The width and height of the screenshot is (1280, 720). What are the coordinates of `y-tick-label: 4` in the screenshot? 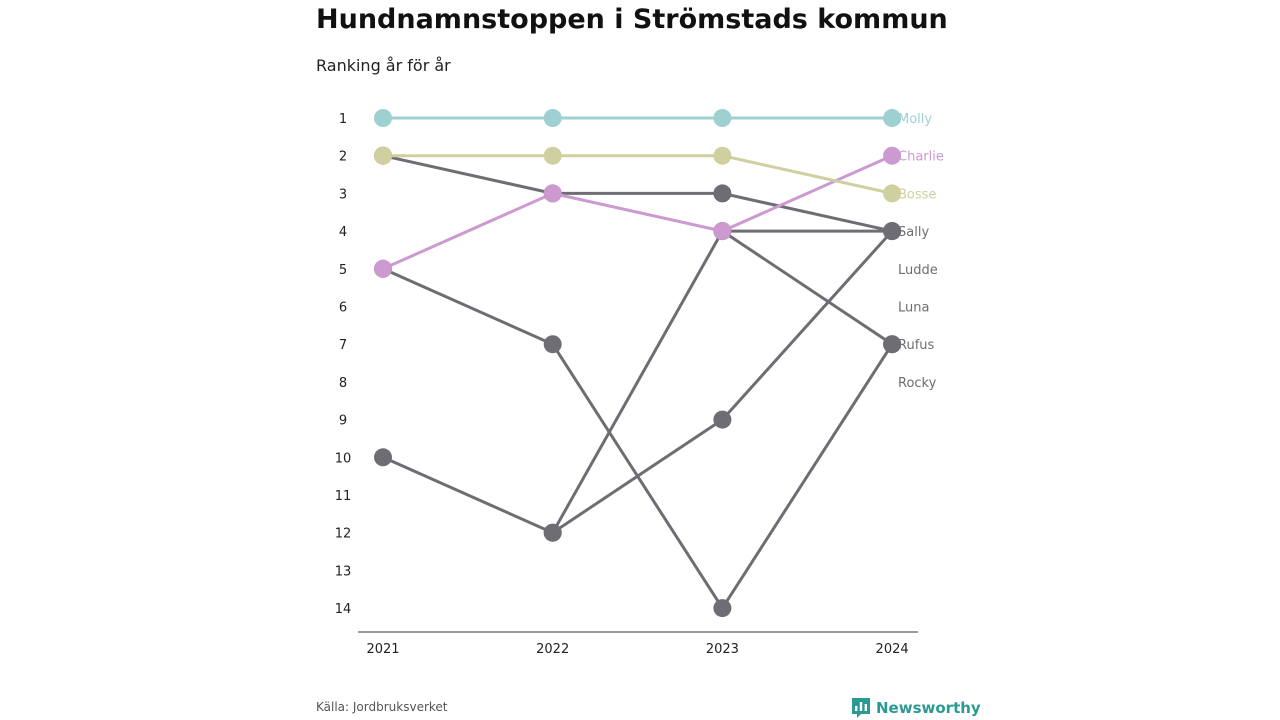 It's located at (343, 232).